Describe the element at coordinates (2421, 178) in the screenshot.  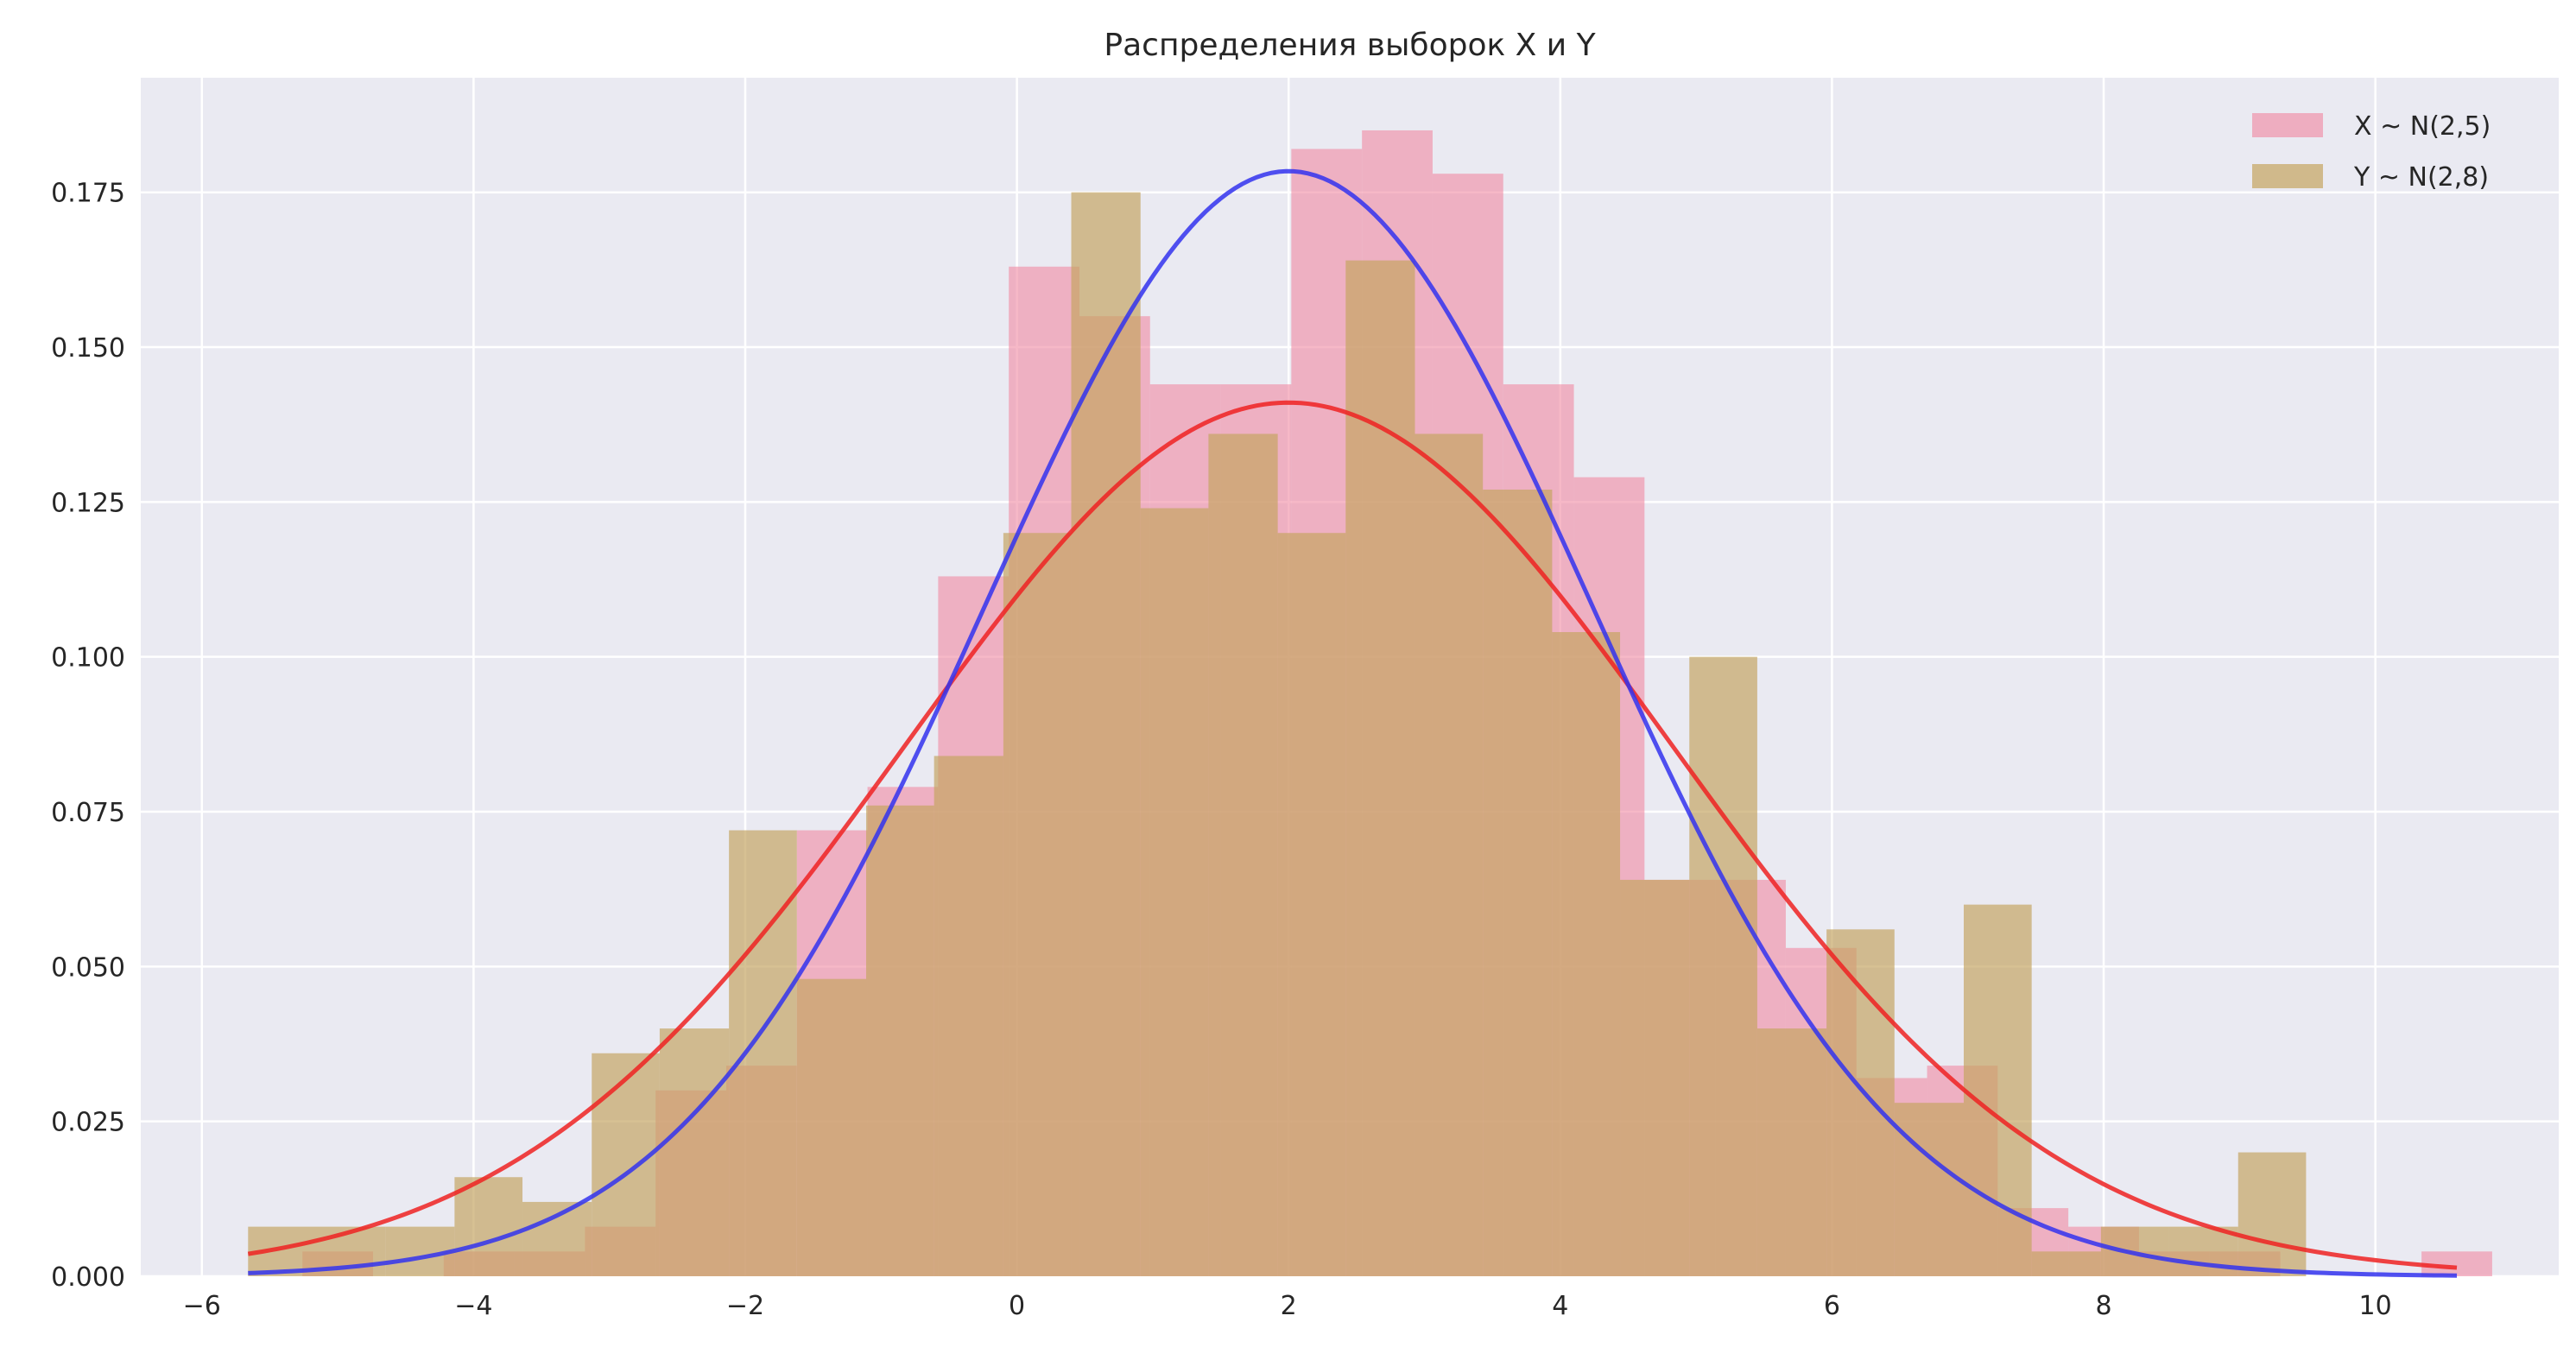
I see `legend-label-y: Y ~ N(2,8)` at that location.